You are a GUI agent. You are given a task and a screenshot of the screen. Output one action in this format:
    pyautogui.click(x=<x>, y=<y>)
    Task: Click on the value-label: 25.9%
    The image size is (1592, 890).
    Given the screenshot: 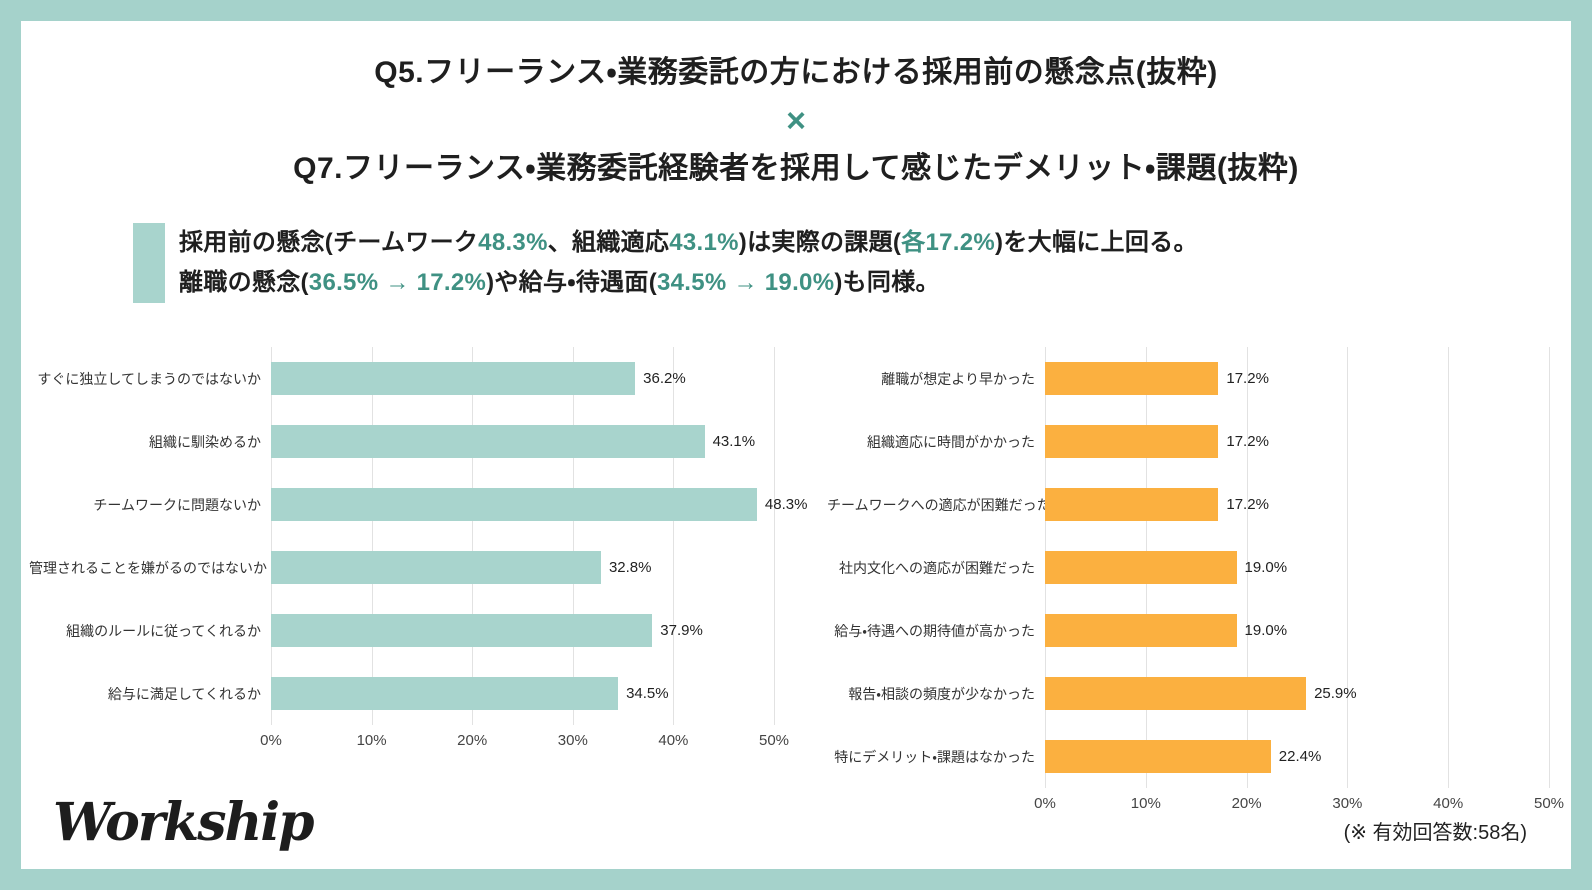 What is the action you would take?
    pyautogui.click(x=1335, y=693)
    